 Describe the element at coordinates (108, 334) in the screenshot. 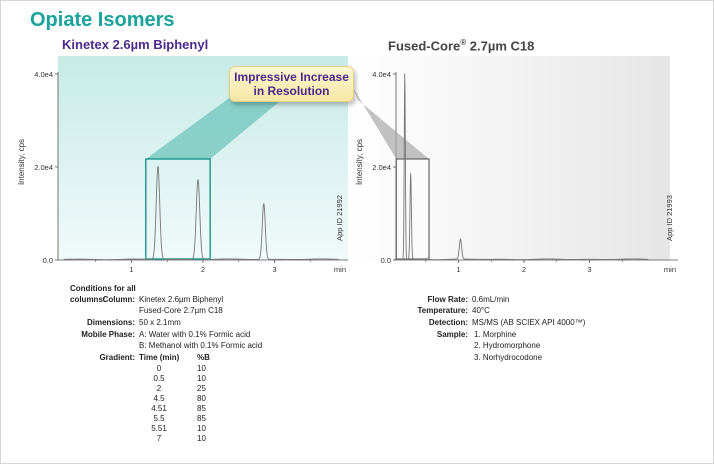

I see `mobile-phase-label: Mobile Phase:` at that location.